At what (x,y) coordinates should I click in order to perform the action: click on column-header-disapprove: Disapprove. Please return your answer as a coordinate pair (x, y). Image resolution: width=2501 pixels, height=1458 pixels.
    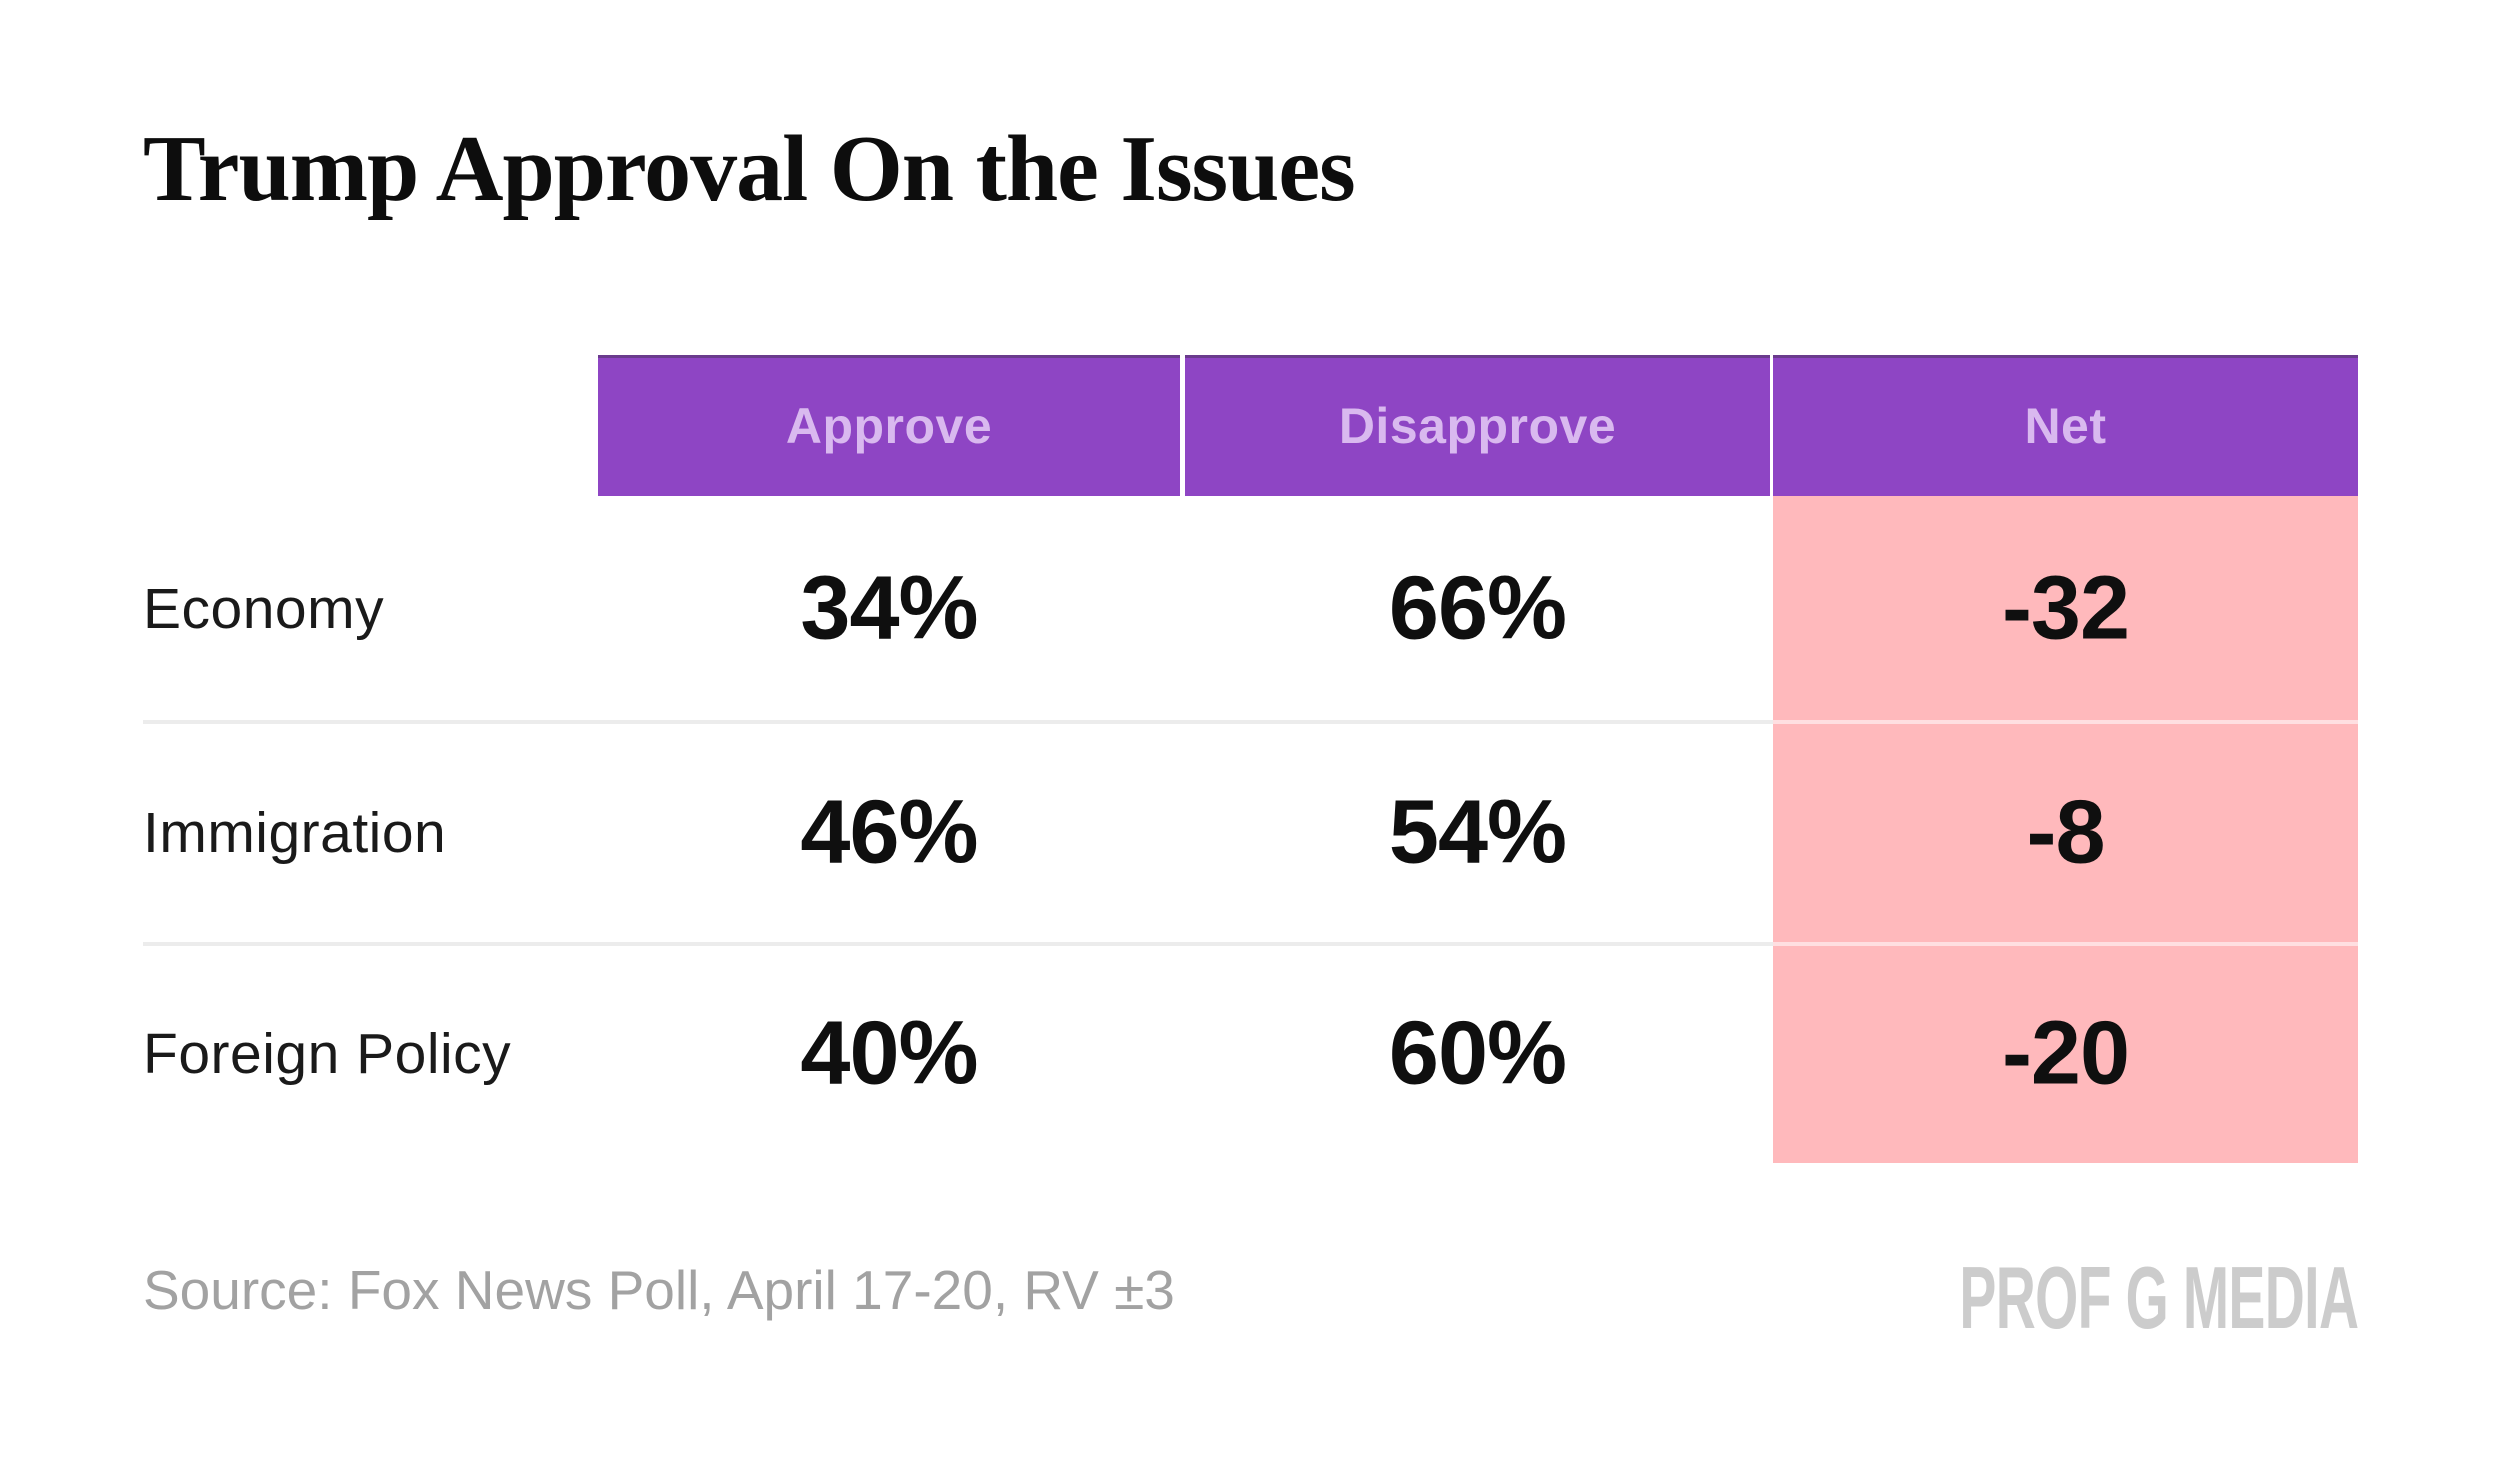
    Looking at the image, I should click on (1477, 425).